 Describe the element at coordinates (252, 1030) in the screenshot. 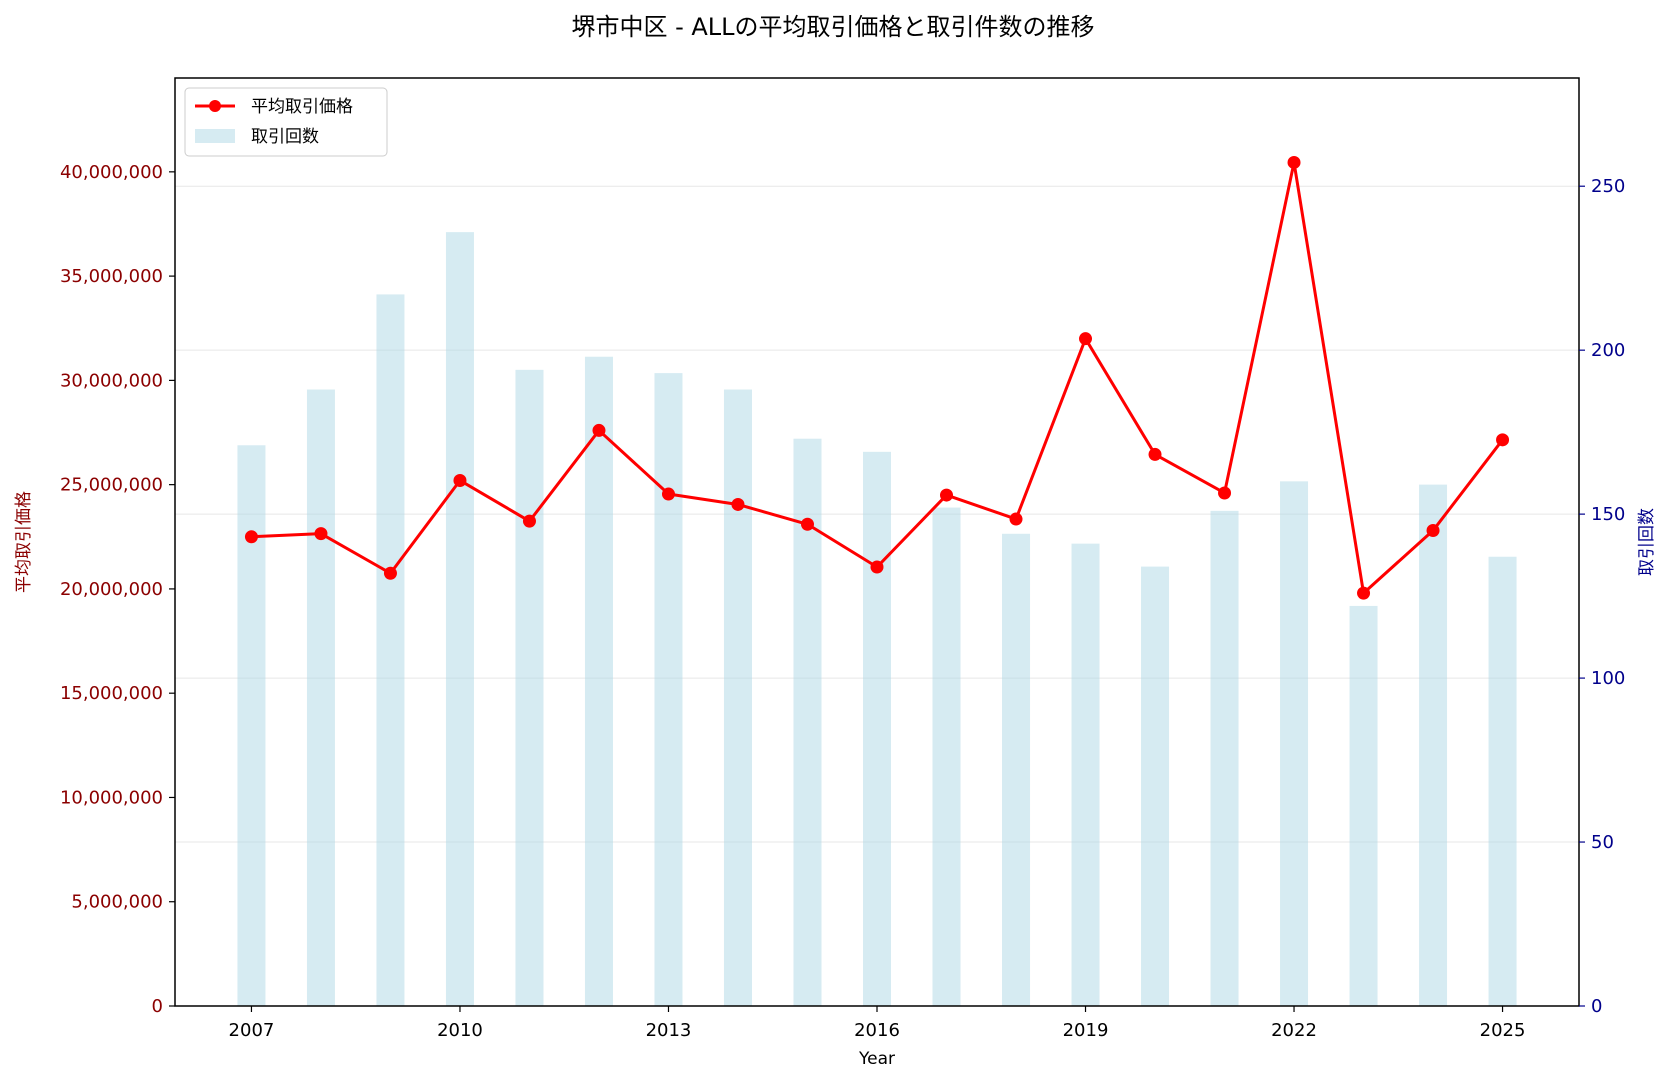

I see `x-tick-label-2007: 2007` at that location.